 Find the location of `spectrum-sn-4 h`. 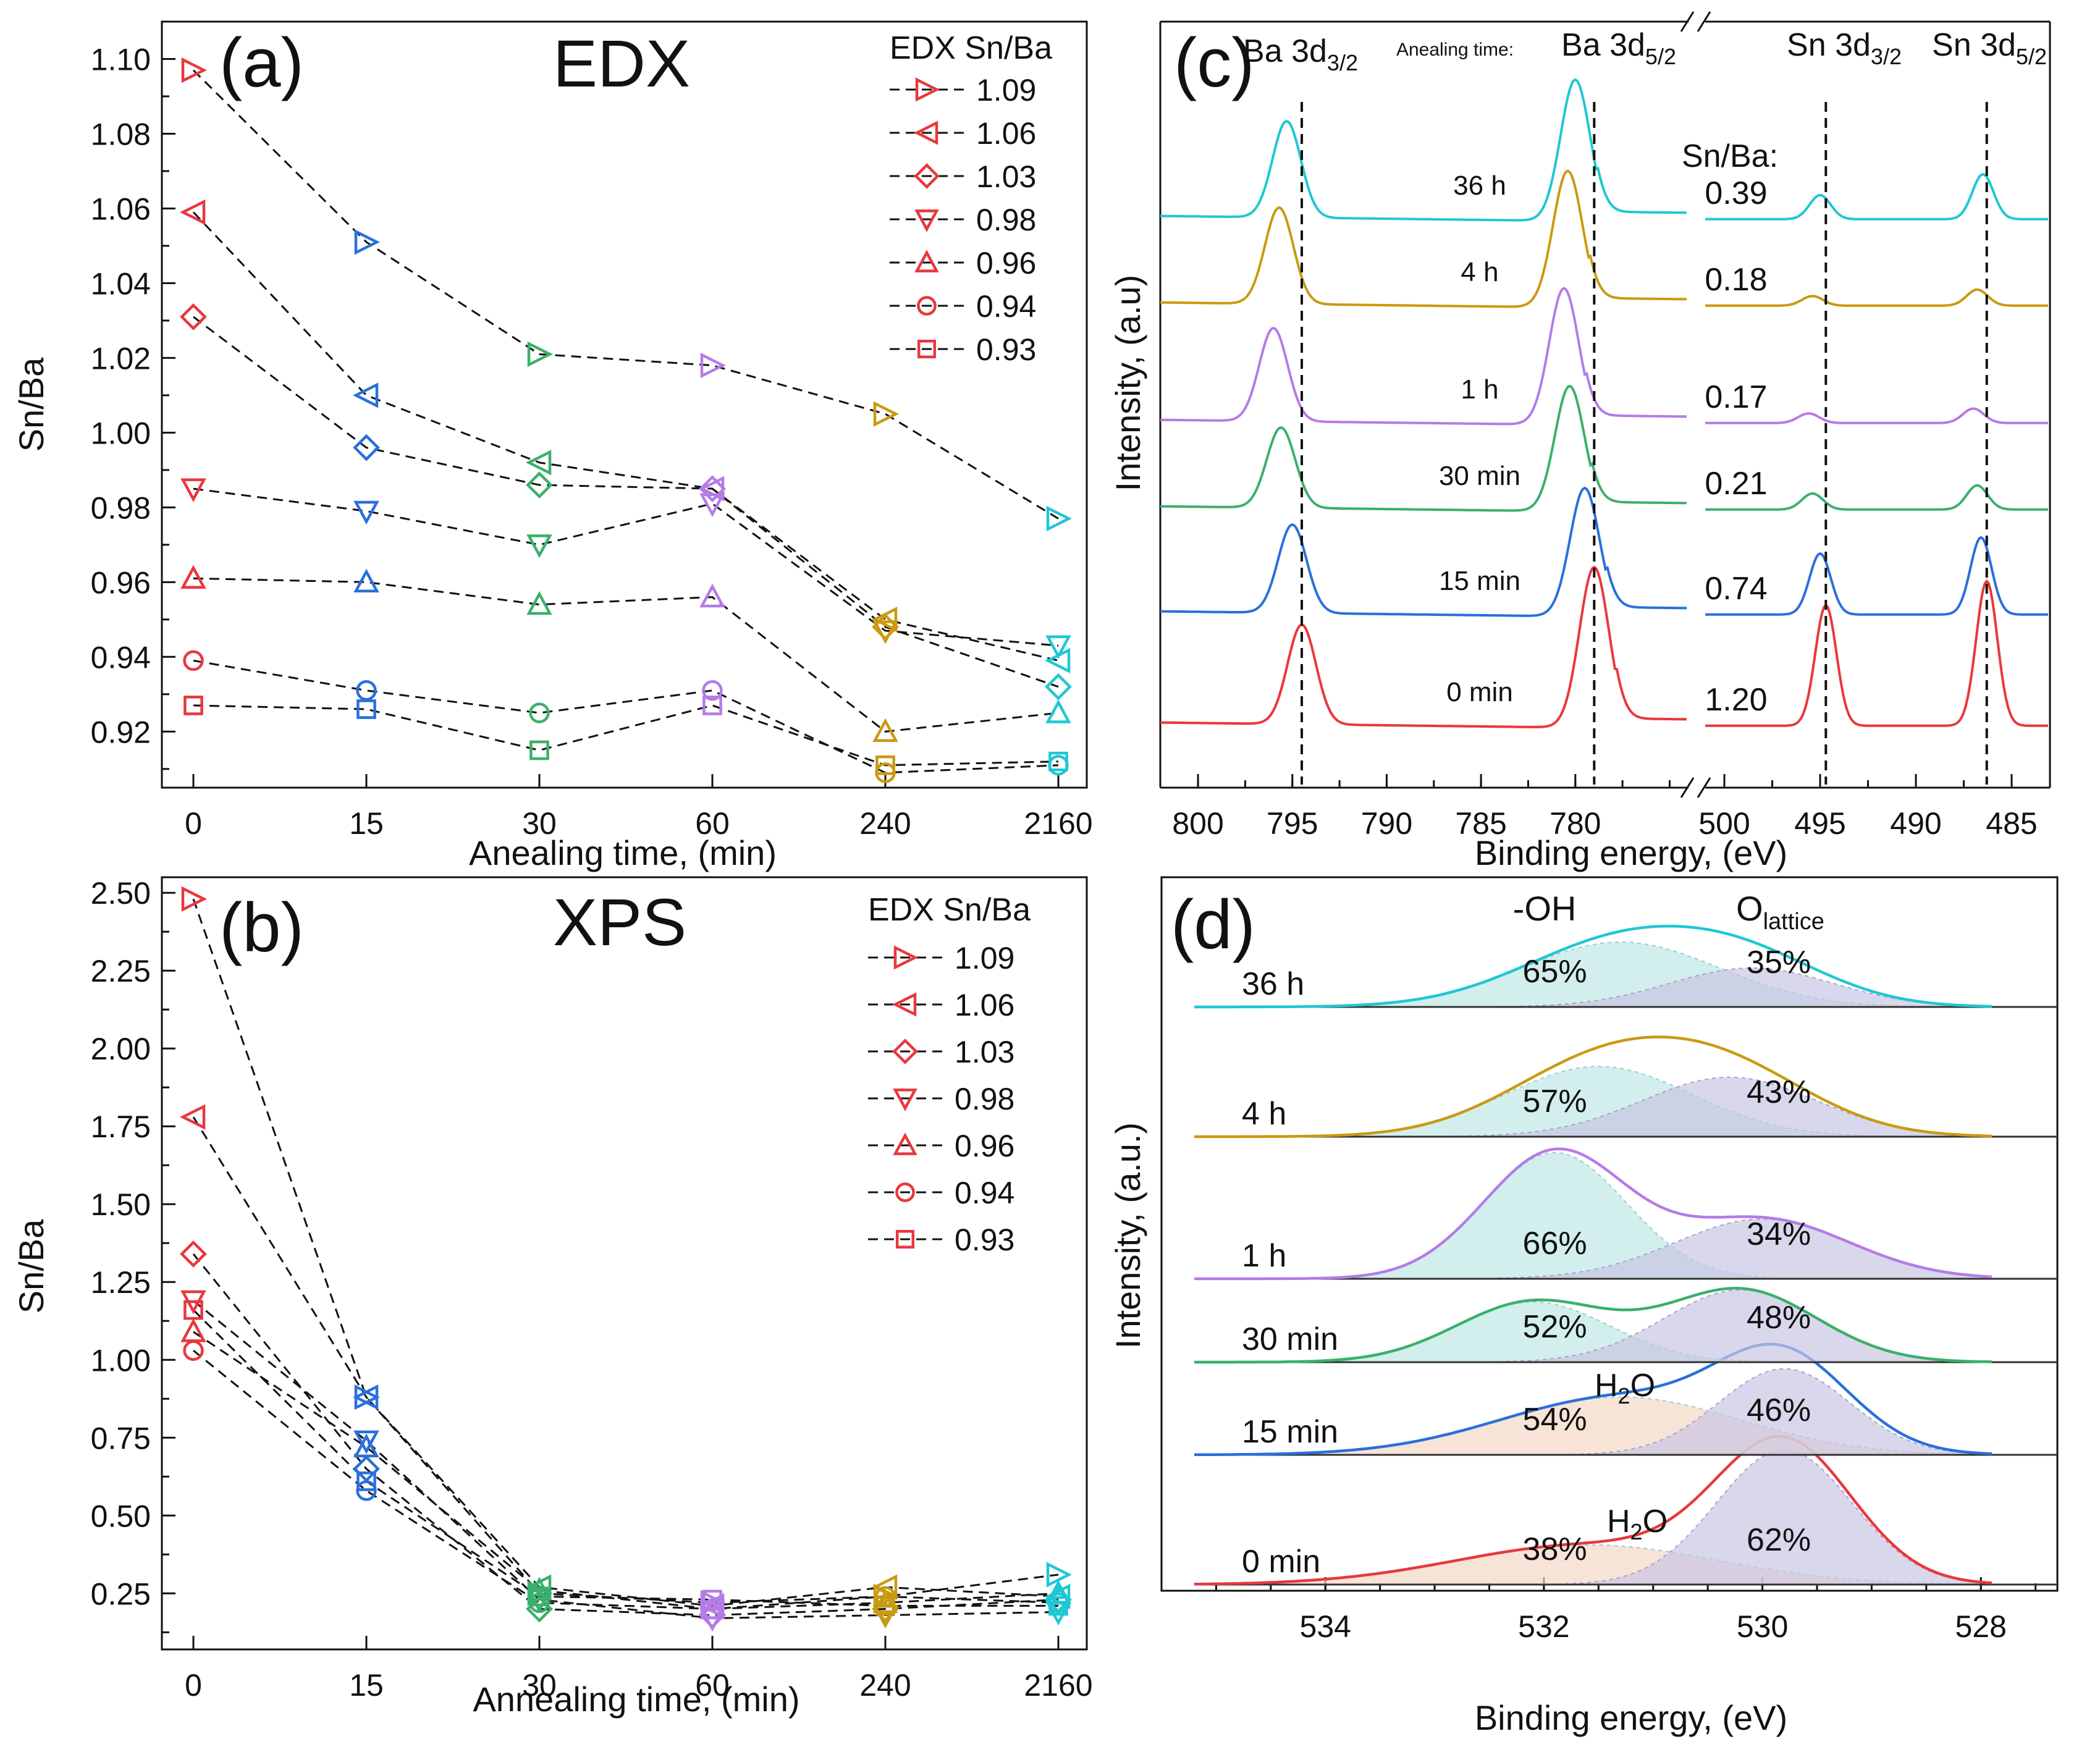

spectrum-sn-4 h is located at coordinates (1876, 297).